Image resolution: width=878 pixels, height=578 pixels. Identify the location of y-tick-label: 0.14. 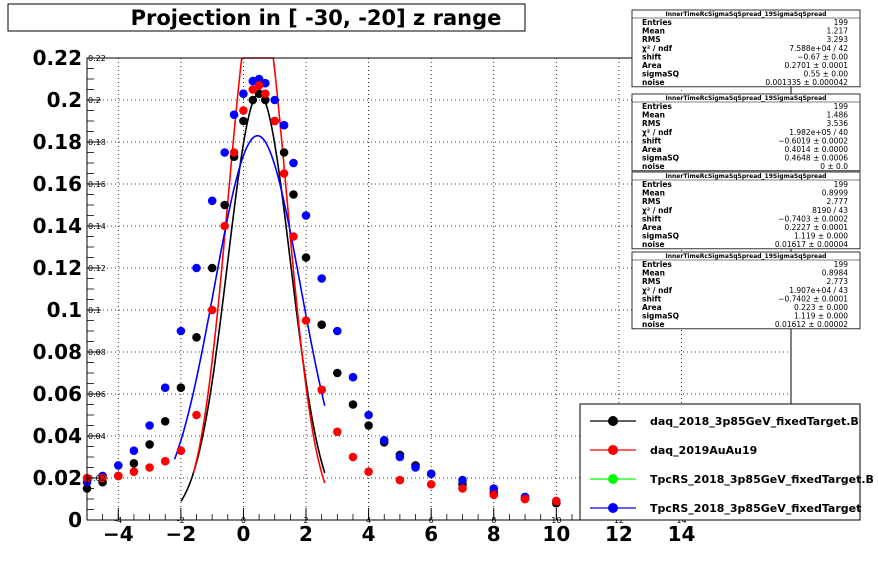
(57, 226).